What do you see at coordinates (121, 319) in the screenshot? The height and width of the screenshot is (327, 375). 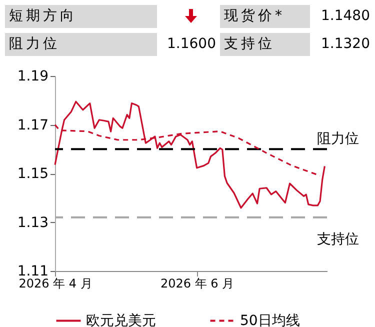 I see `legend-label: 欧元兑美元` at bounding box center [121, 319].